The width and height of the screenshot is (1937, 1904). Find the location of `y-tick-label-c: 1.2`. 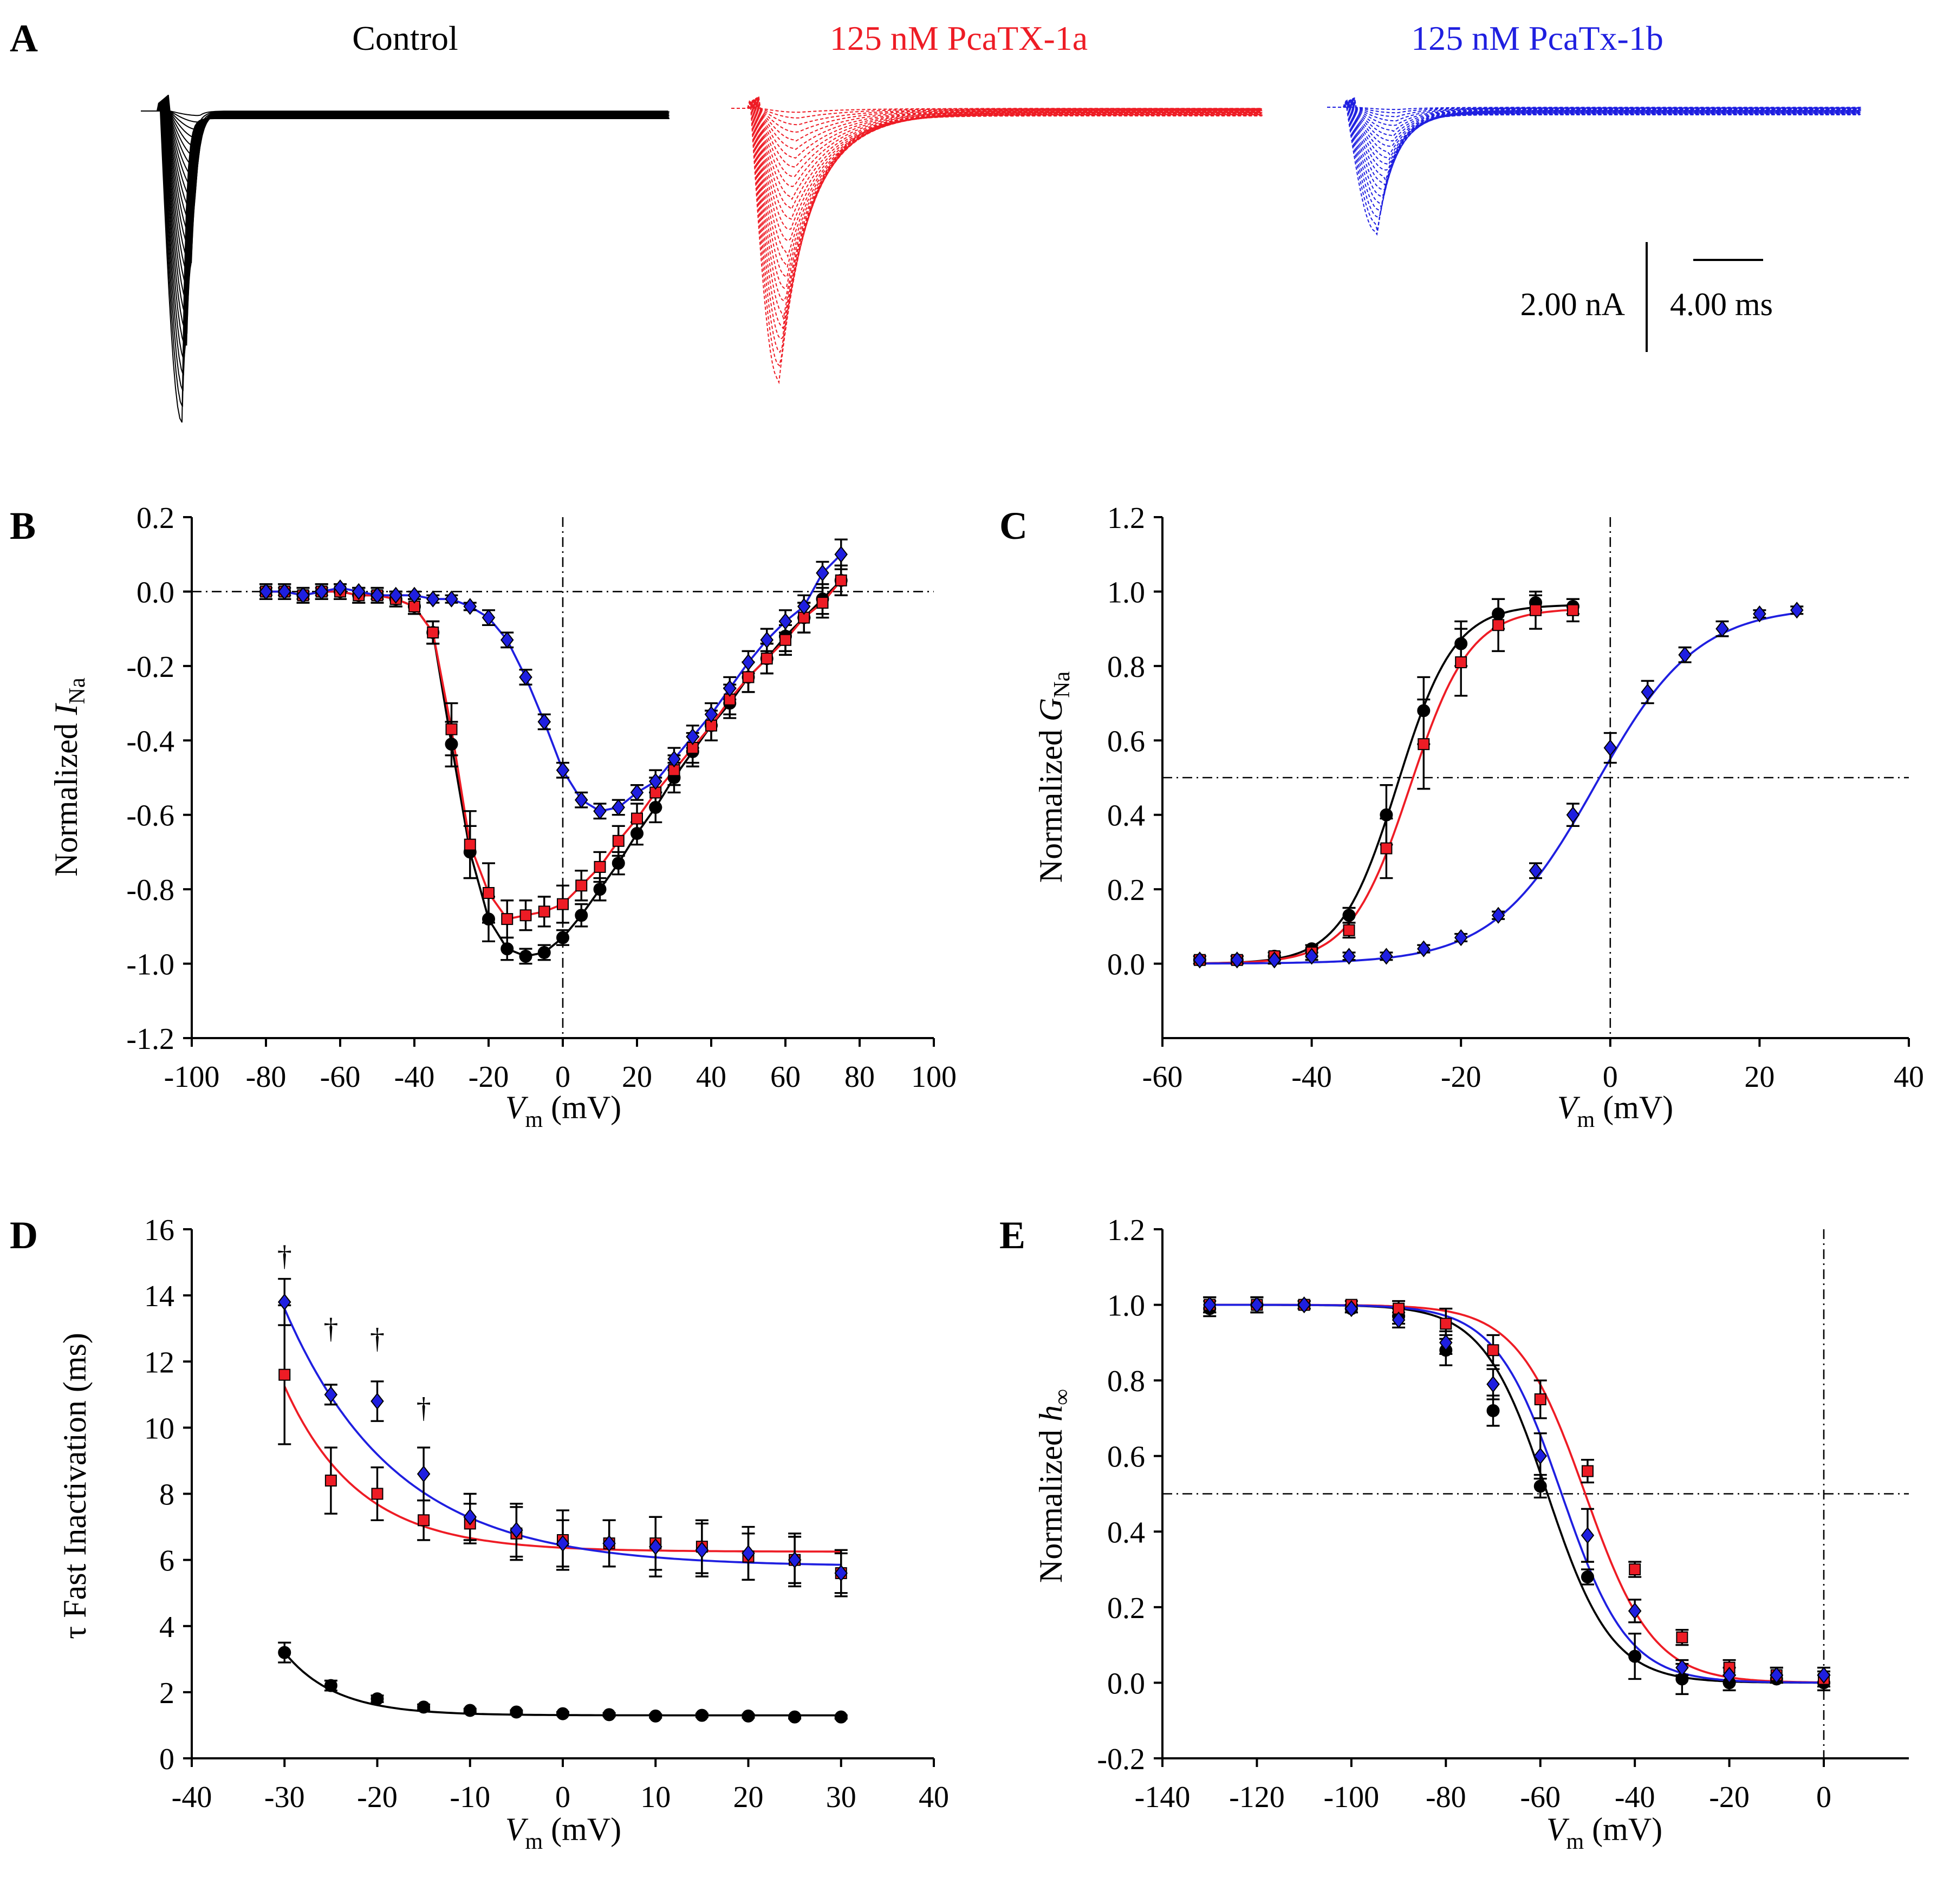

y-tick-label-c: 1.2 is located at coordinates (1126, 518).